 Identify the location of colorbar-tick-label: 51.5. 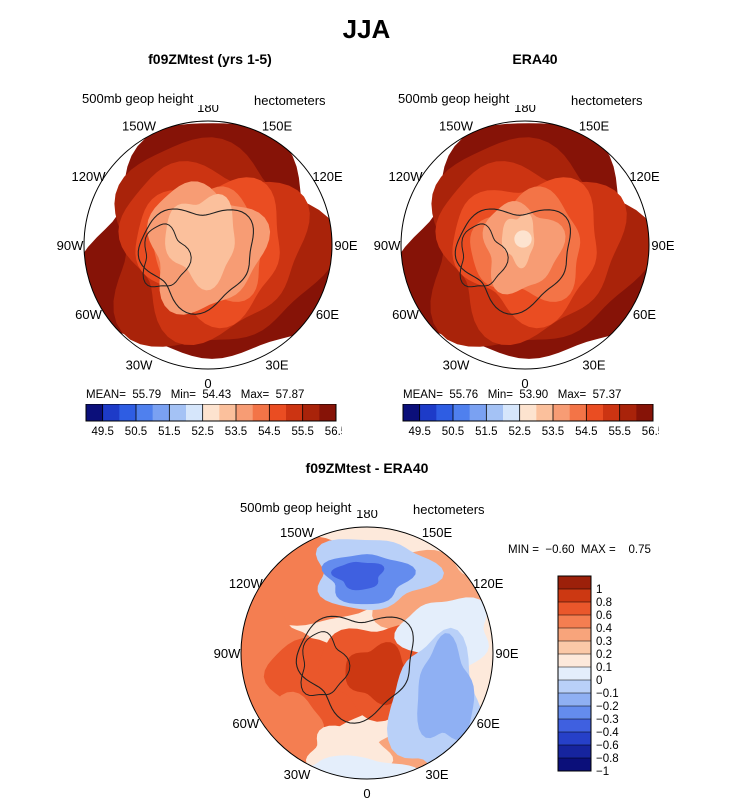
(169, 432).